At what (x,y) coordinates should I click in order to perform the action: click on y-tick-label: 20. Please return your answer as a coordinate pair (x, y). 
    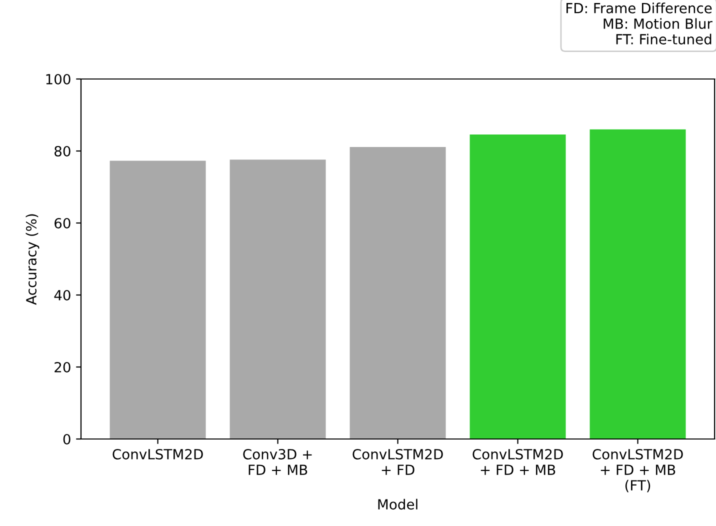
    Looking at the image, I should click on (62, 367).